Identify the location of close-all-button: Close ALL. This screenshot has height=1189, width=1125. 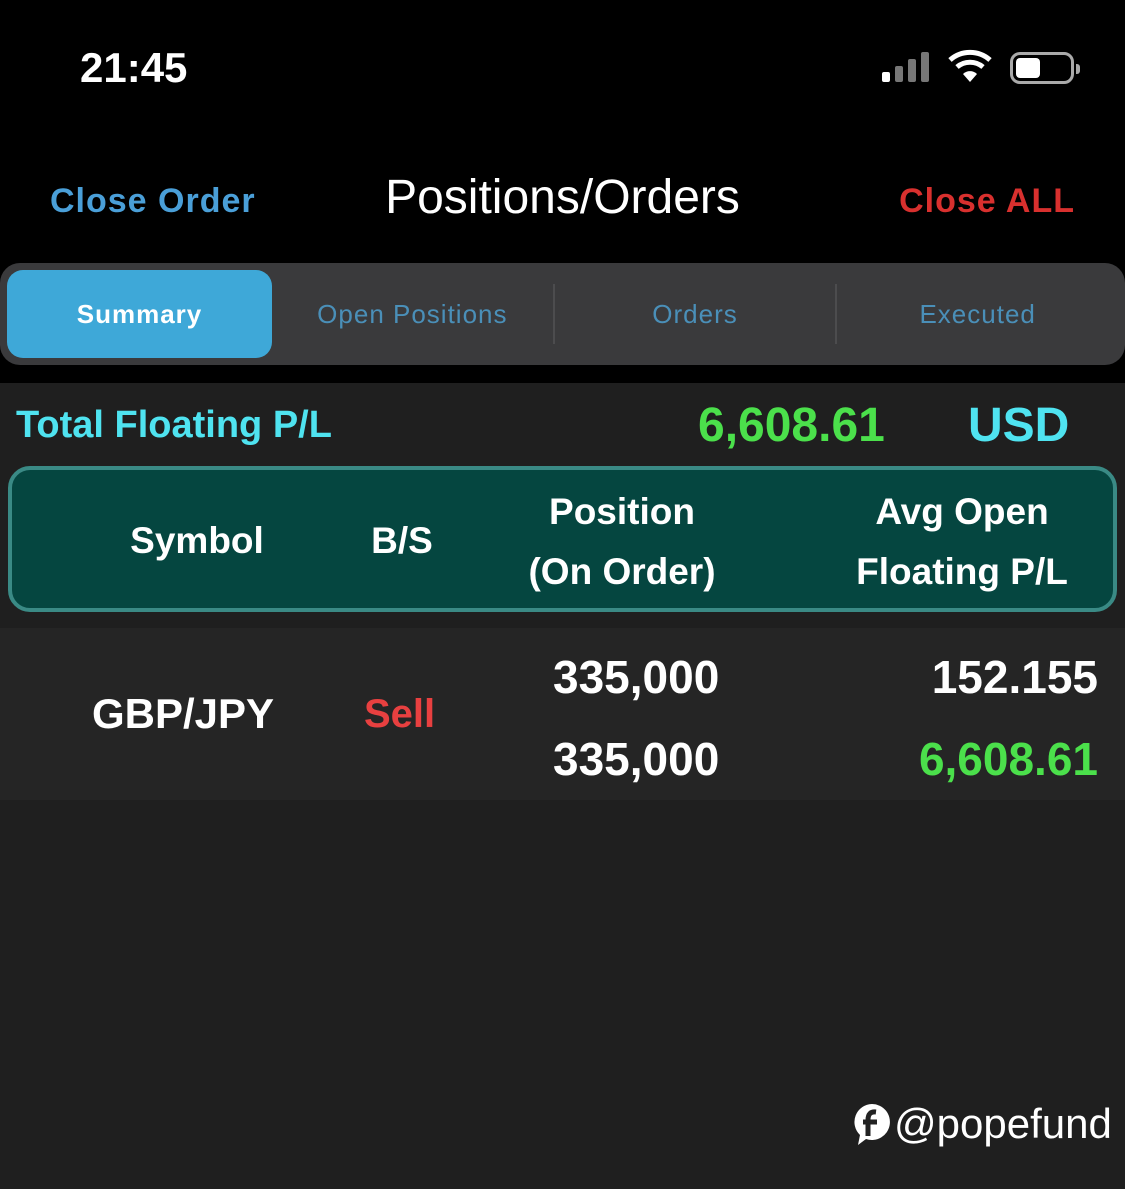
(987, 201).